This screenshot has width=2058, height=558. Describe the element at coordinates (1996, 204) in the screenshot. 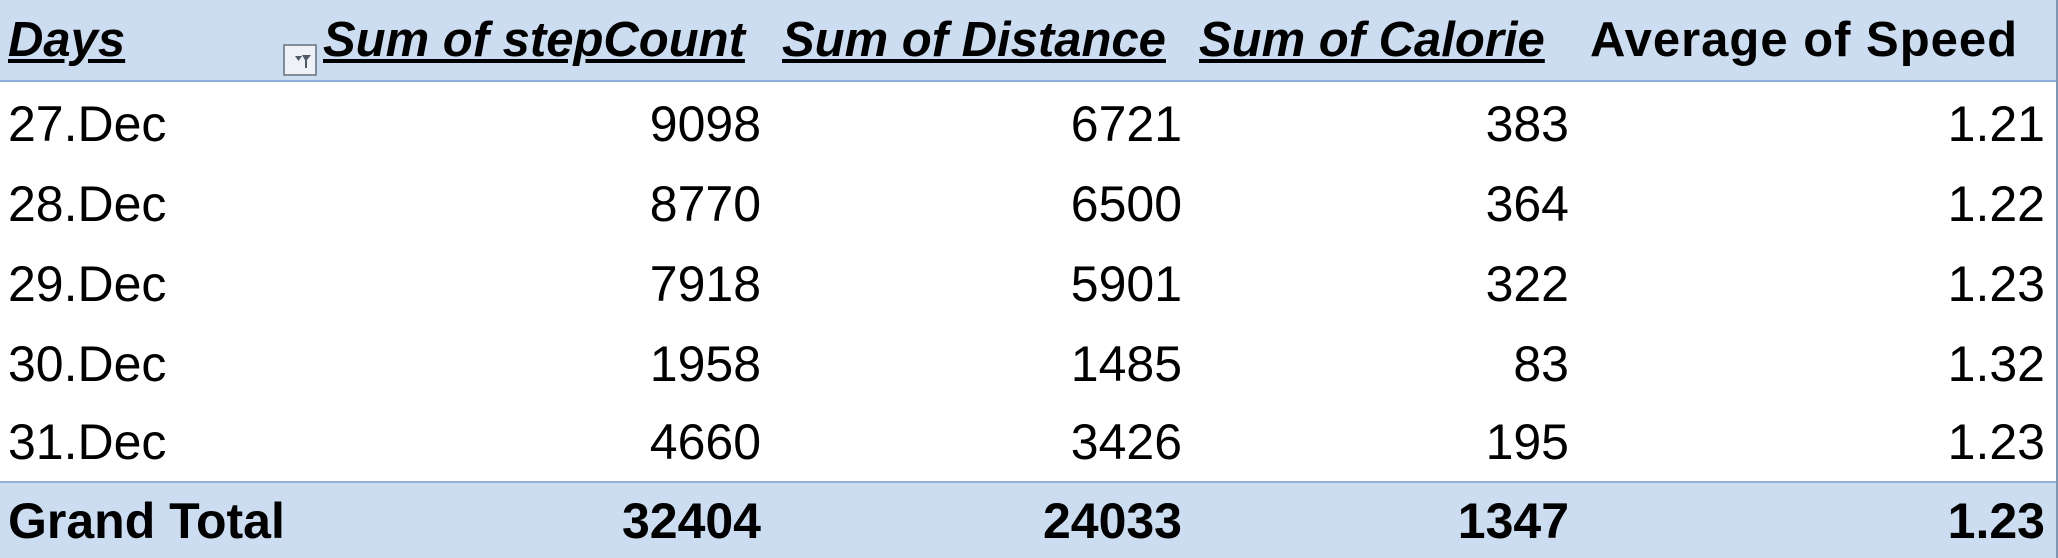

I see `speed-cell: 1.22` at that location.